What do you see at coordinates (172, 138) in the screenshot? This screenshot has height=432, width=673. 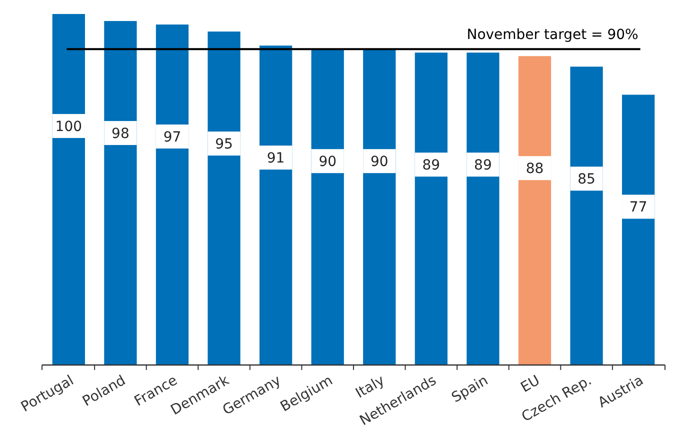 I see `data-label: 97` at bounding box center [172, 138].